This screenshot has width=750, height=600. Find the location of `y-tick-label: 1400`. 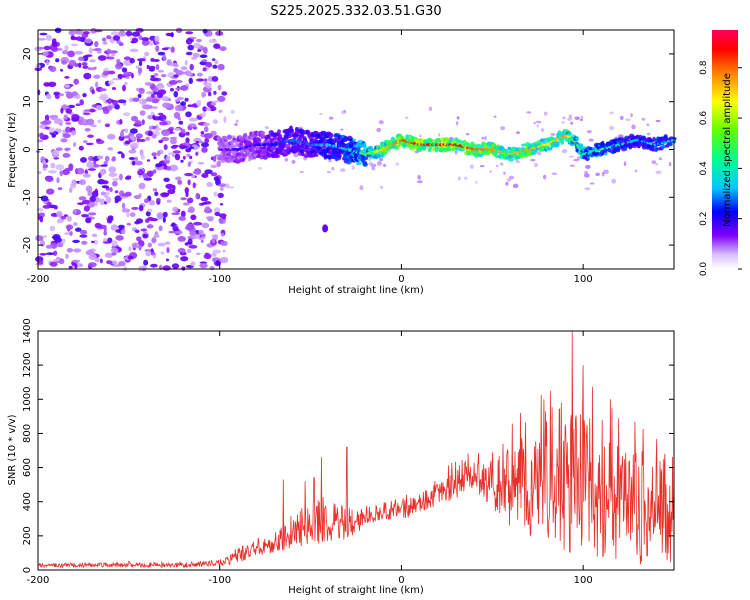

y-tick-label: 1400 is located at coordinates (27, 330).